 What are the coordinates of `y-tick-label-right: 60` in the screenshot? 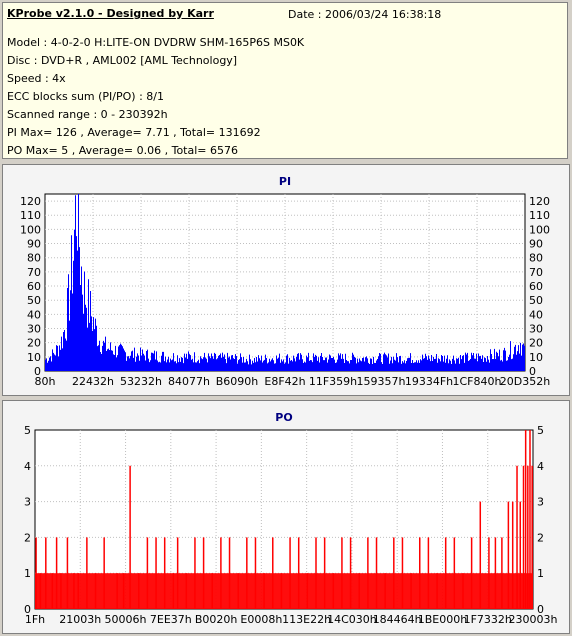 It's located at (536, 286).